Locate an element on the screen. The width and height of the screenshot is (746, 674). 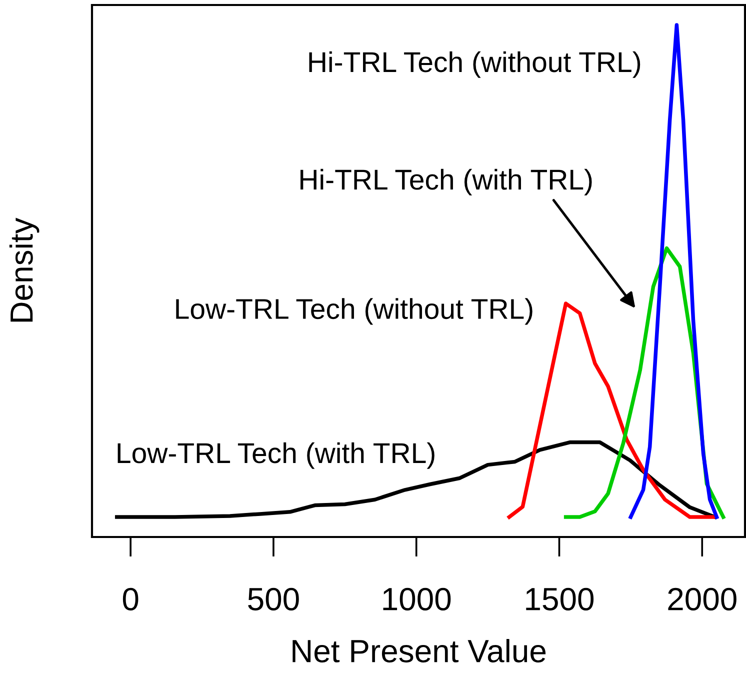
annotation: Hi-TRL Tech (with TRL) is located at coordinates (446, 182).